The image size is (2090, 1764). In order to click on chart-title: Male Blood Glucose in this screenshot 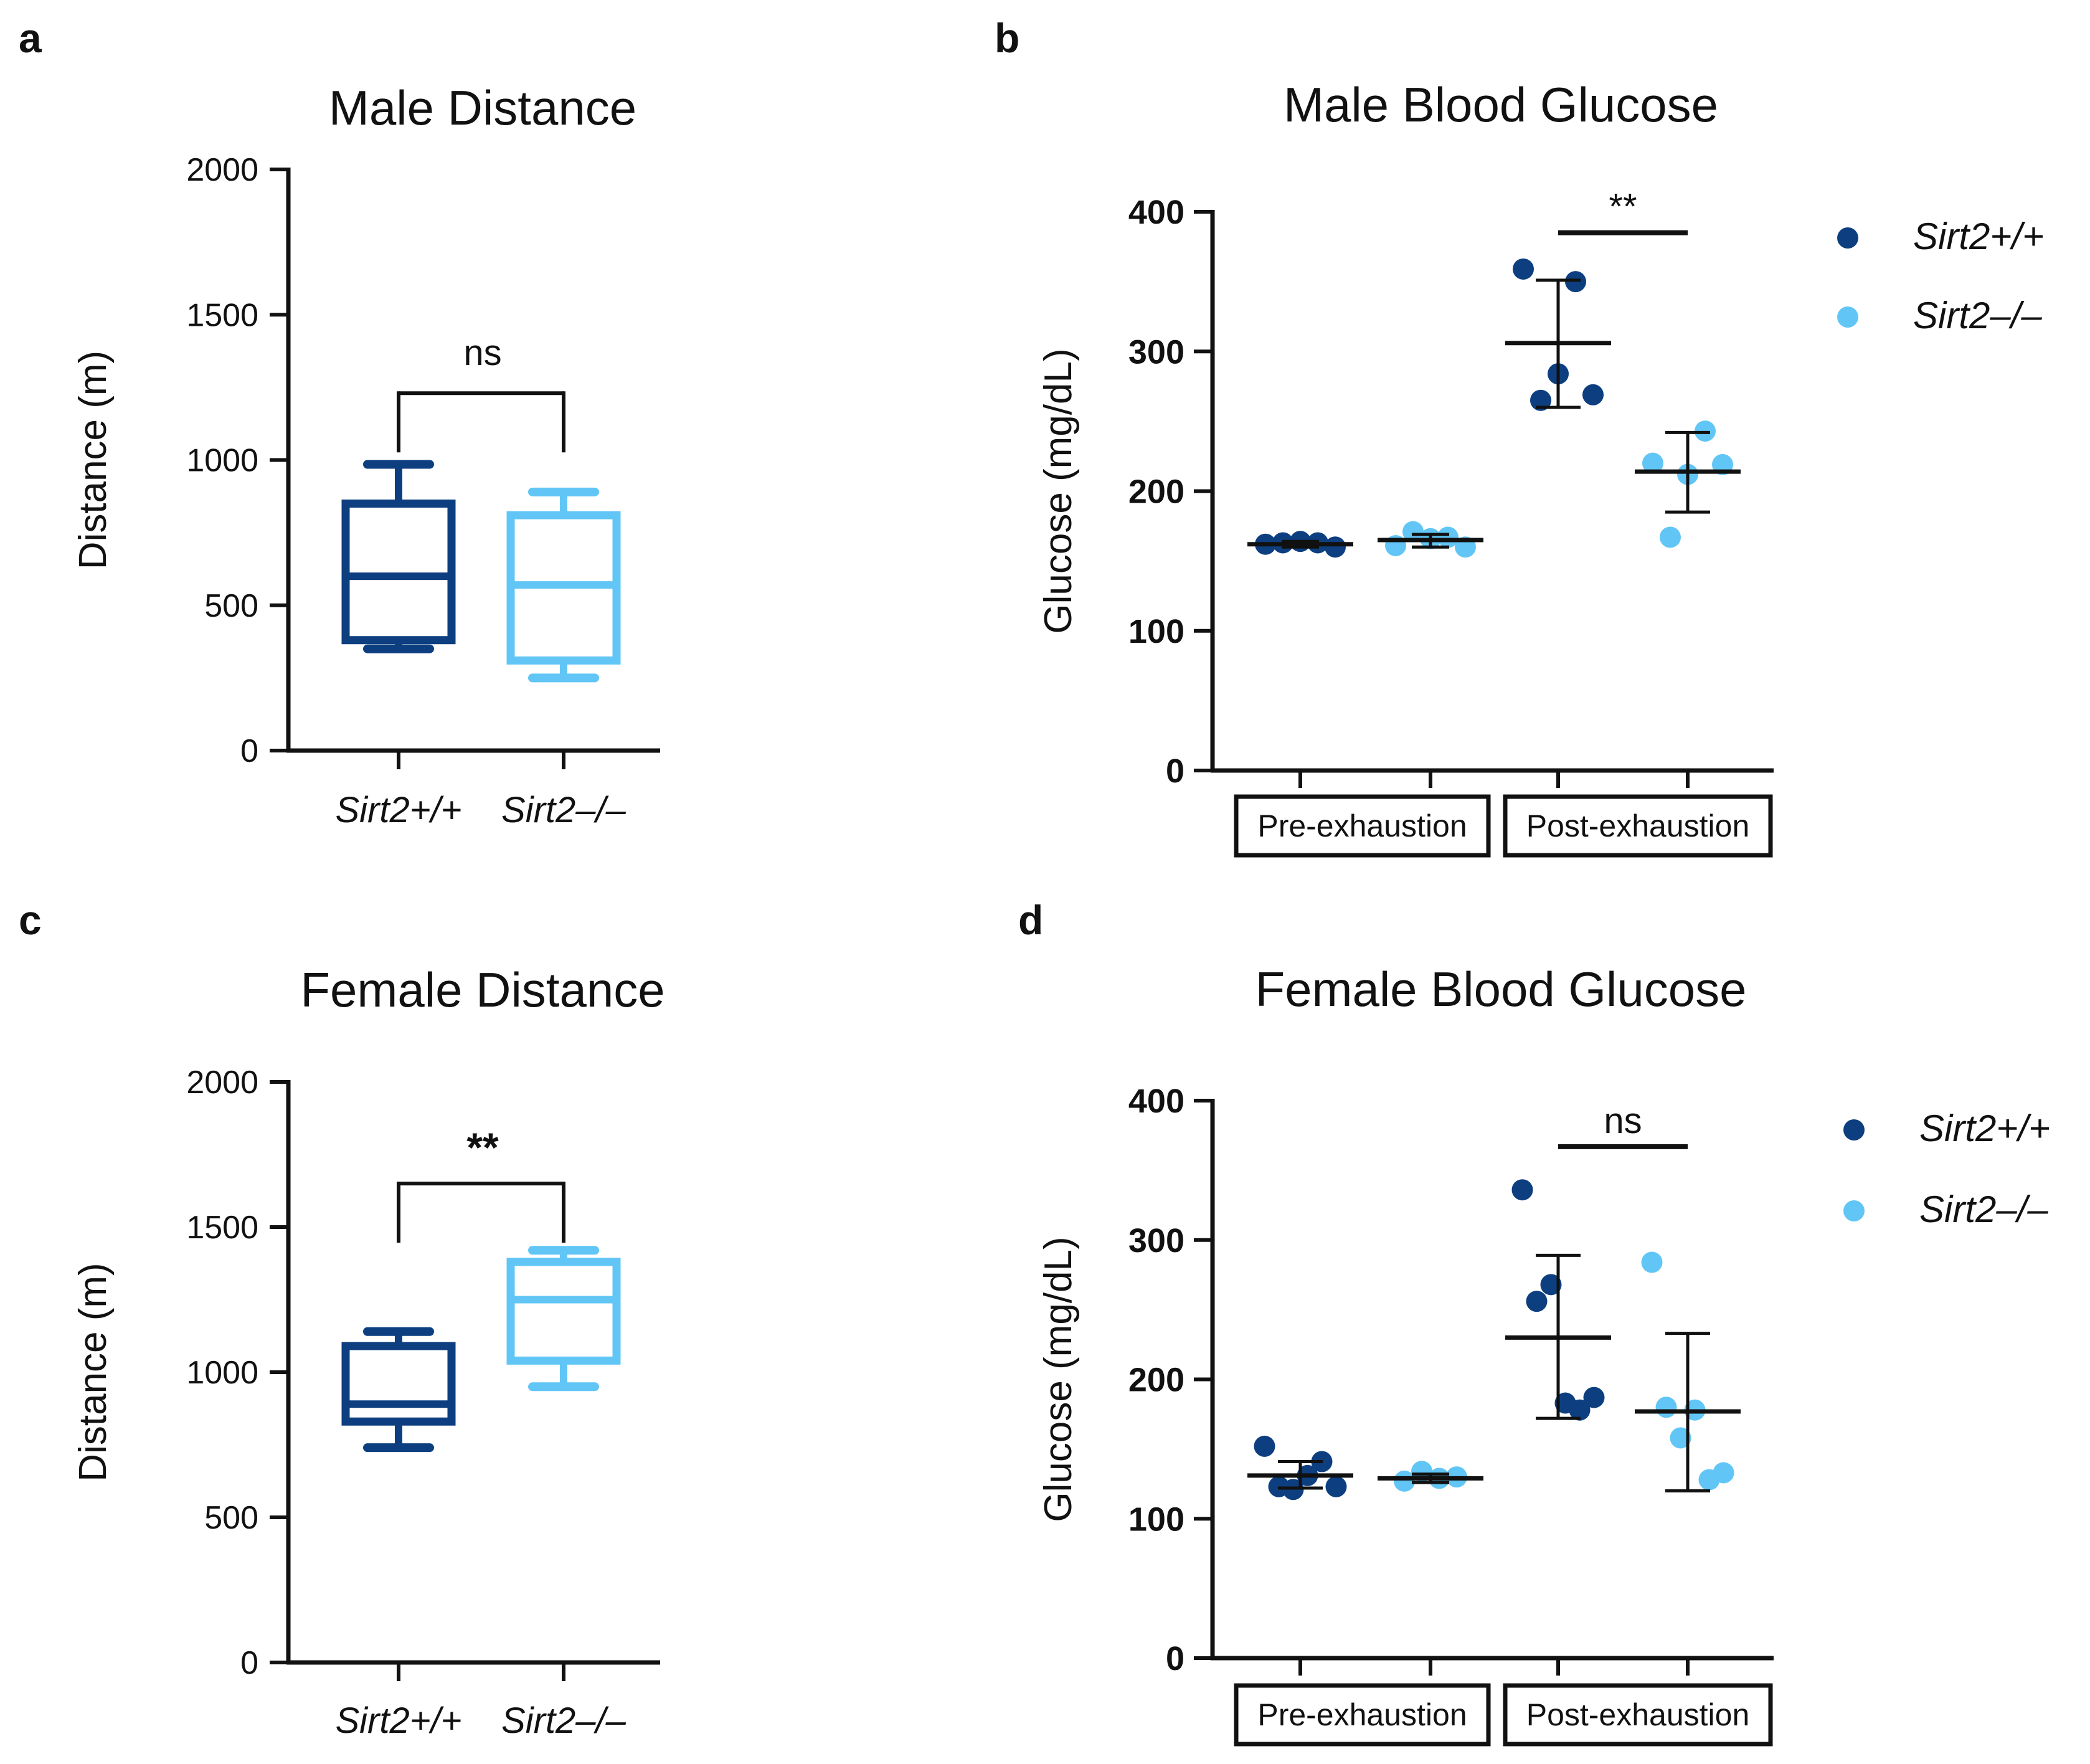, I will do `click(1501, 104)`.